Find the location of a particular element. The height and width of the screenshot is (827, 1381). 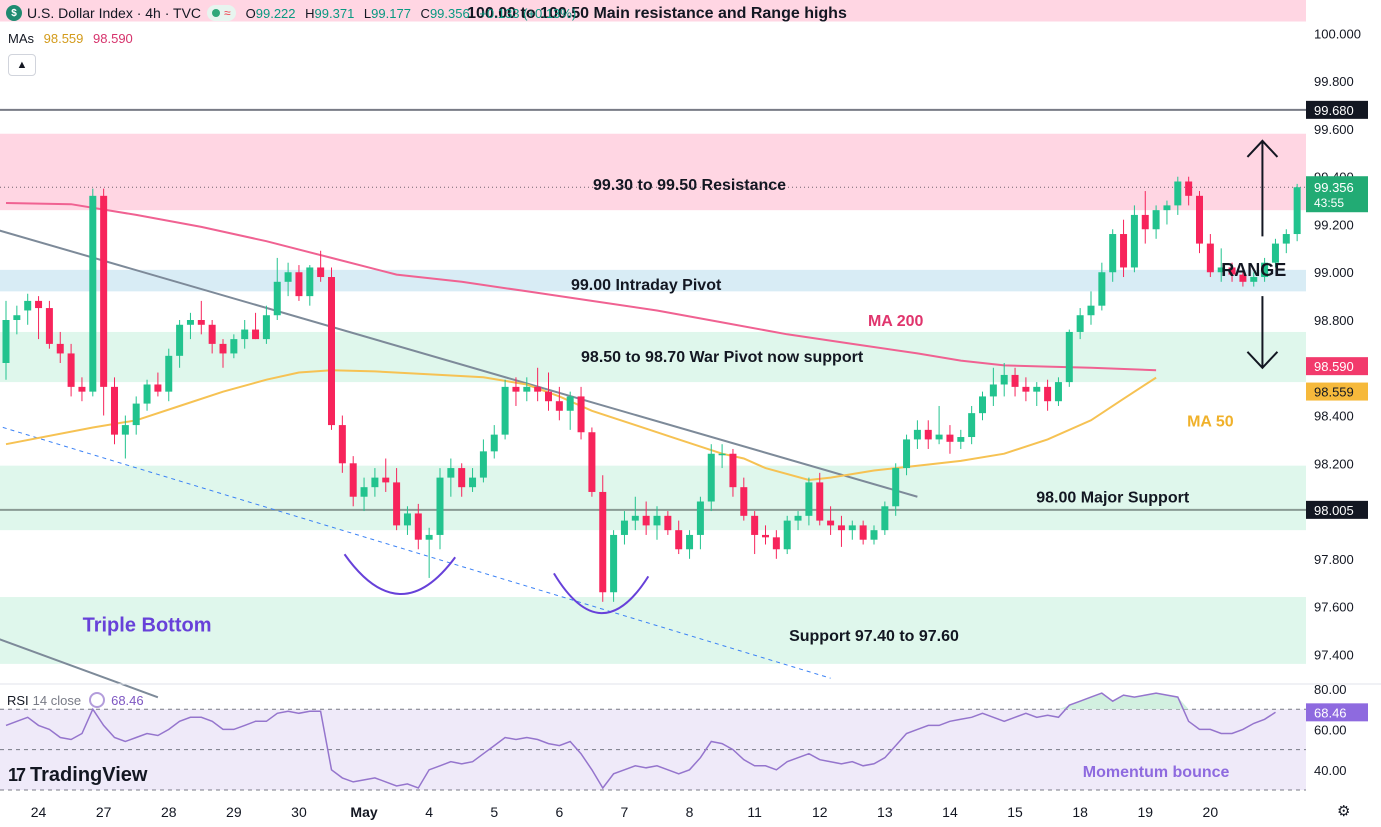

last-price-tag-bg is located at coordinates (1337, 194).